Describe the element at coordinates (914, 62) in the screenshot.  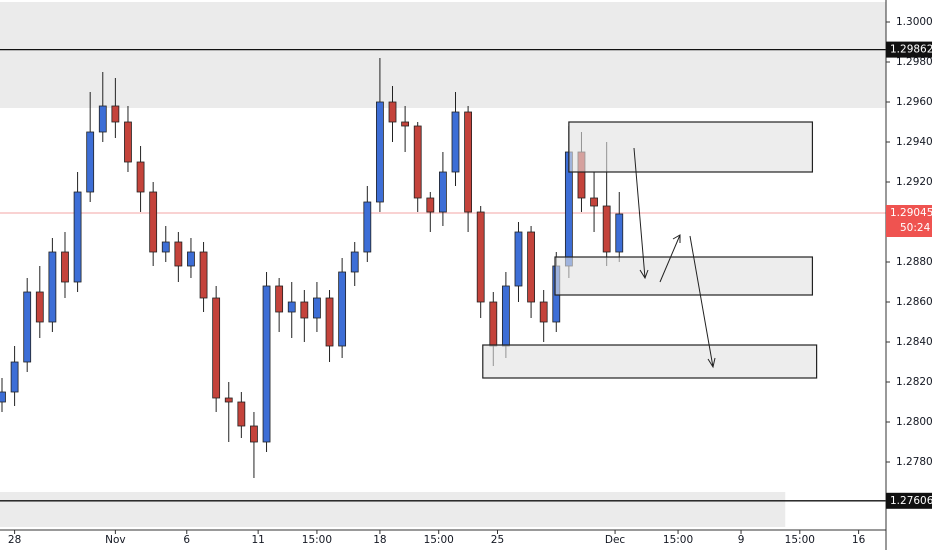
I see `y-tick-label: 1.29800` at that location.